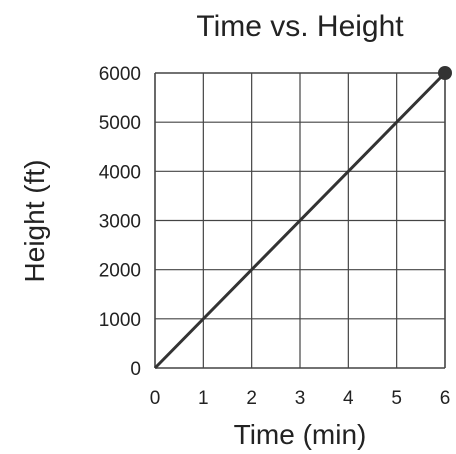 This screenshot has height=454, width=456. What do you see at coordinates (203, 398) in the screenshot?
I see `x-tick-label: 1` at bounding box center [203, 398].